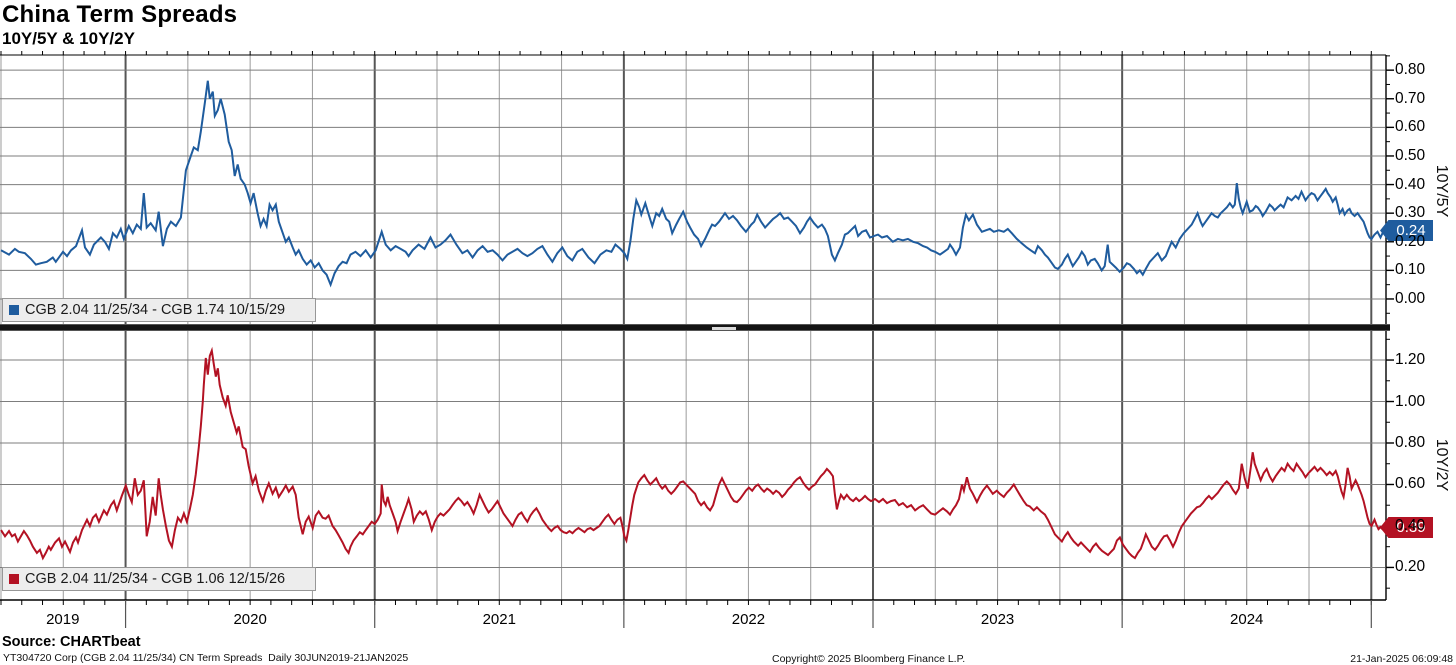 Image resolution: width=1456 pixels, height=665 pixels. What do you see at coordinates (1401, 659) in the screenshot?
I see `footer-timestamp: 21-Jan-2025 06:09:48` at bounding box center [1401, 659].